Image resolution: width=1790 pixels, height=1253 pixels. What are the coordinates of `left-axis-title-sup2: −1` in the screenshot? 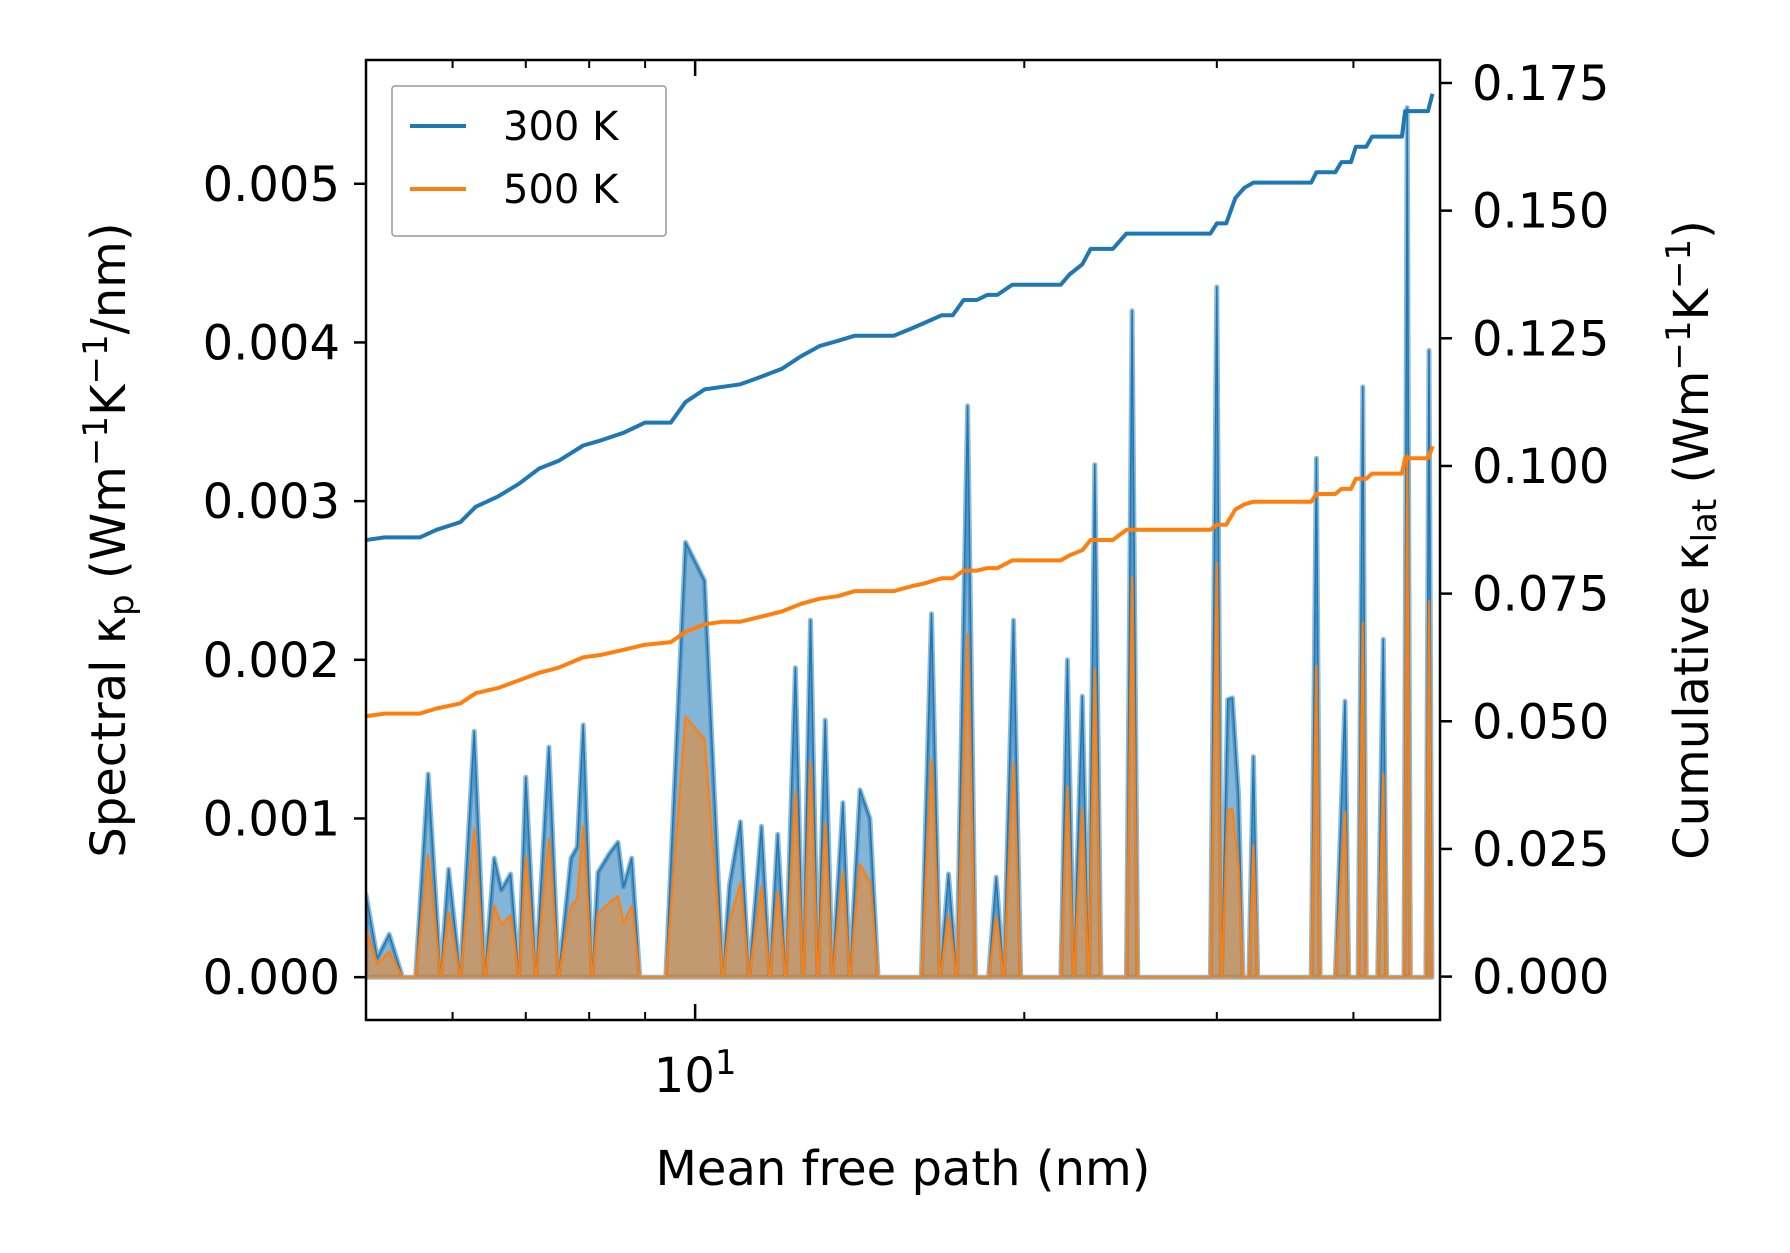 It's located at (96, 359).